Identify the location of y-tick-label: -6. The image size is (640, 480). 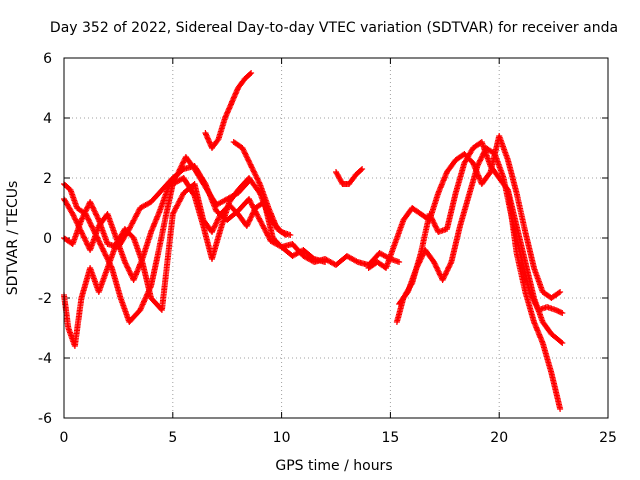
(45, 419).